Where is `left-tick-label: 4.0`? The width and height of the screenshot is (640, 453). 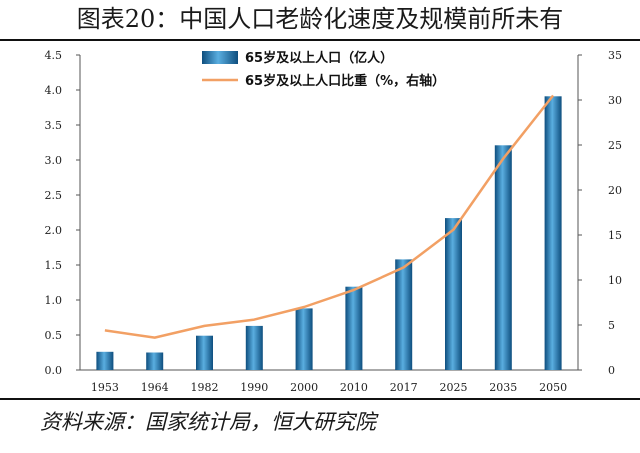
left-tick-label: 4.0 is located at coordinates (54, 90).